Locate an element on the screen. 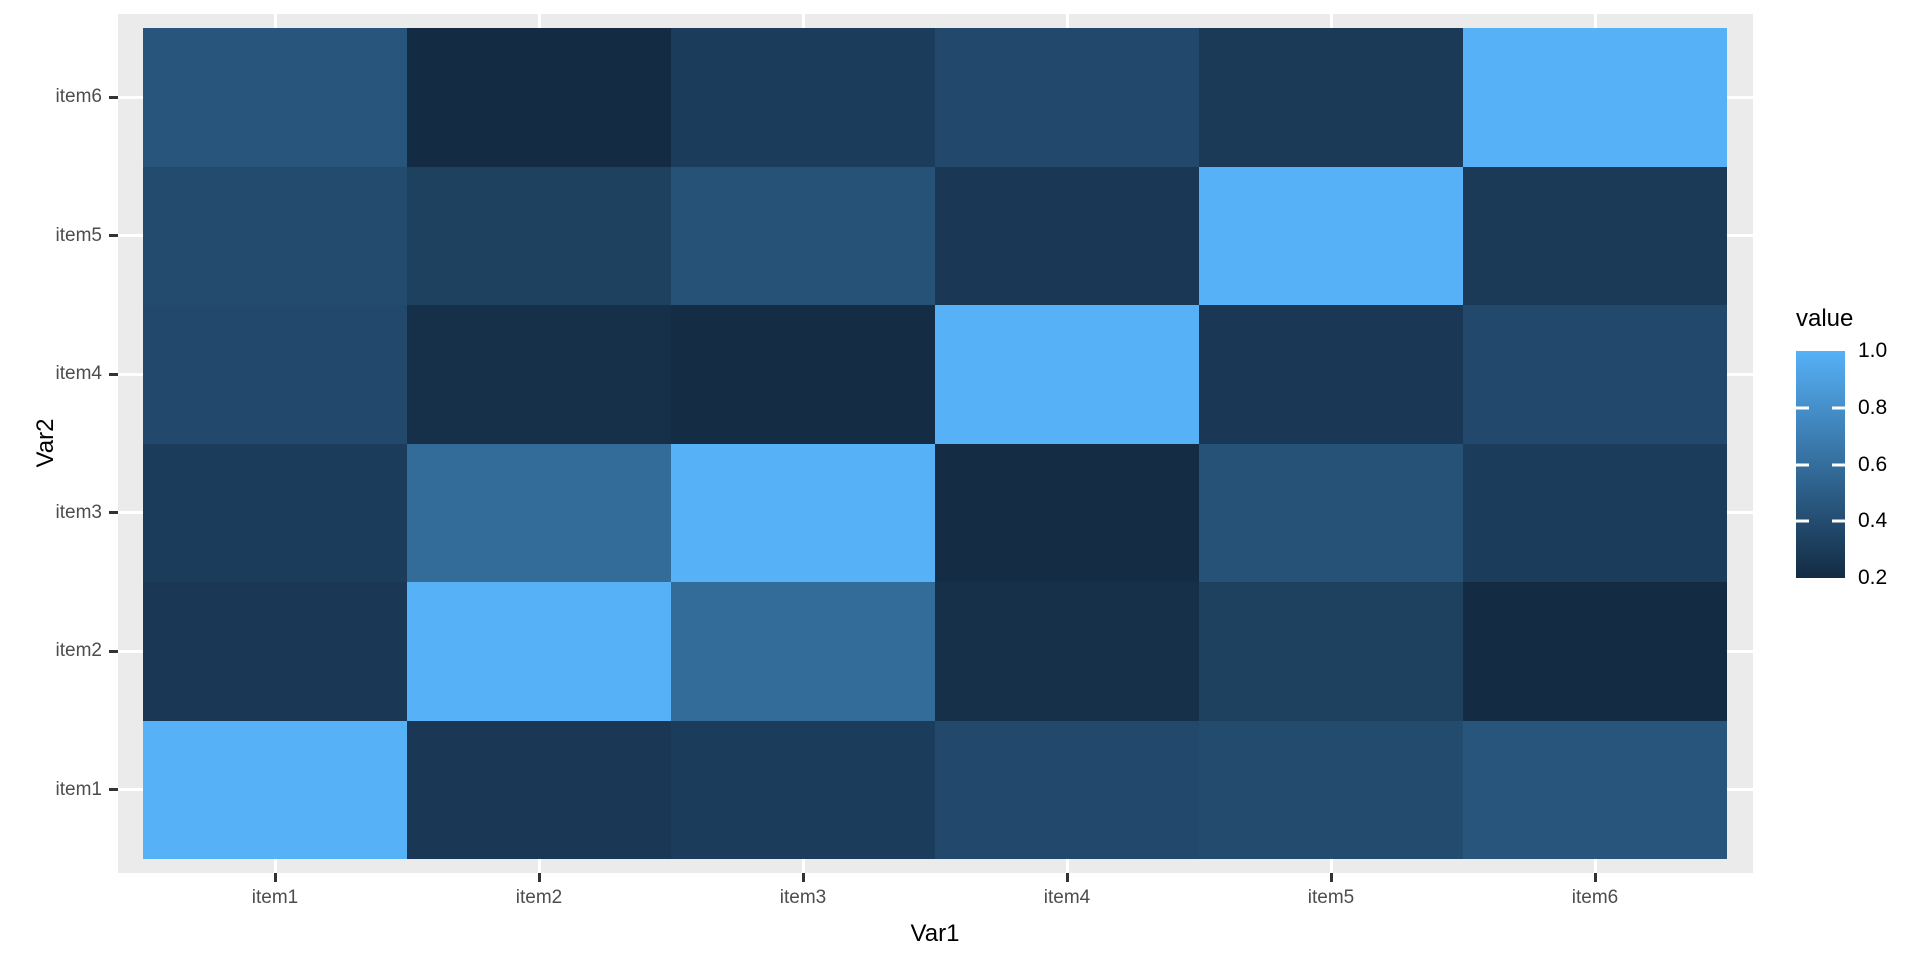 This screenshot has height=960, width=1920. cell-item4-item1 is located at coordinates (1067, 789).